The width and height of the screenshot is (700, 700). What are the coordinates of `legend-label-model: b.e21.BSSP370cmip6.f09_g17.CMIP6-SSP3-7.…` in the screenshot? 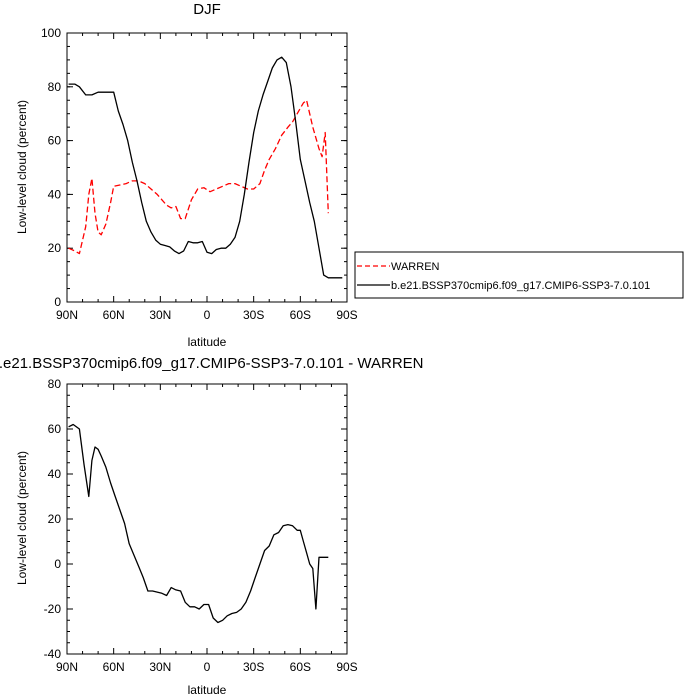 It's located at (520, 286).